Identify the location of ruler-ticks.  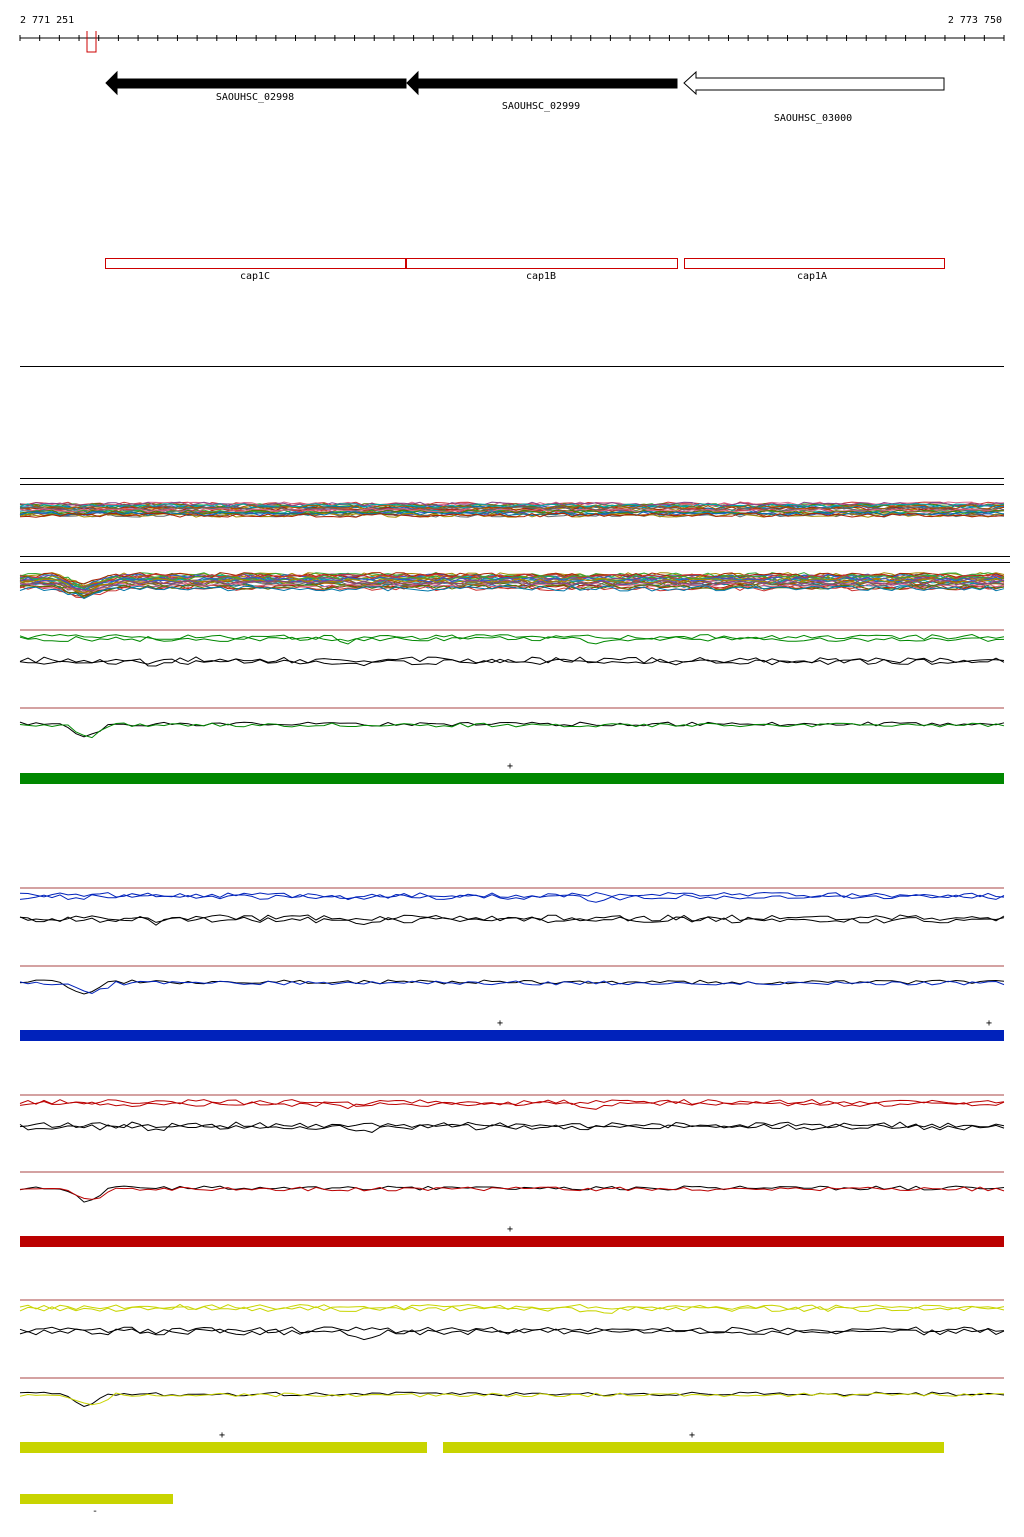
(512, 38).